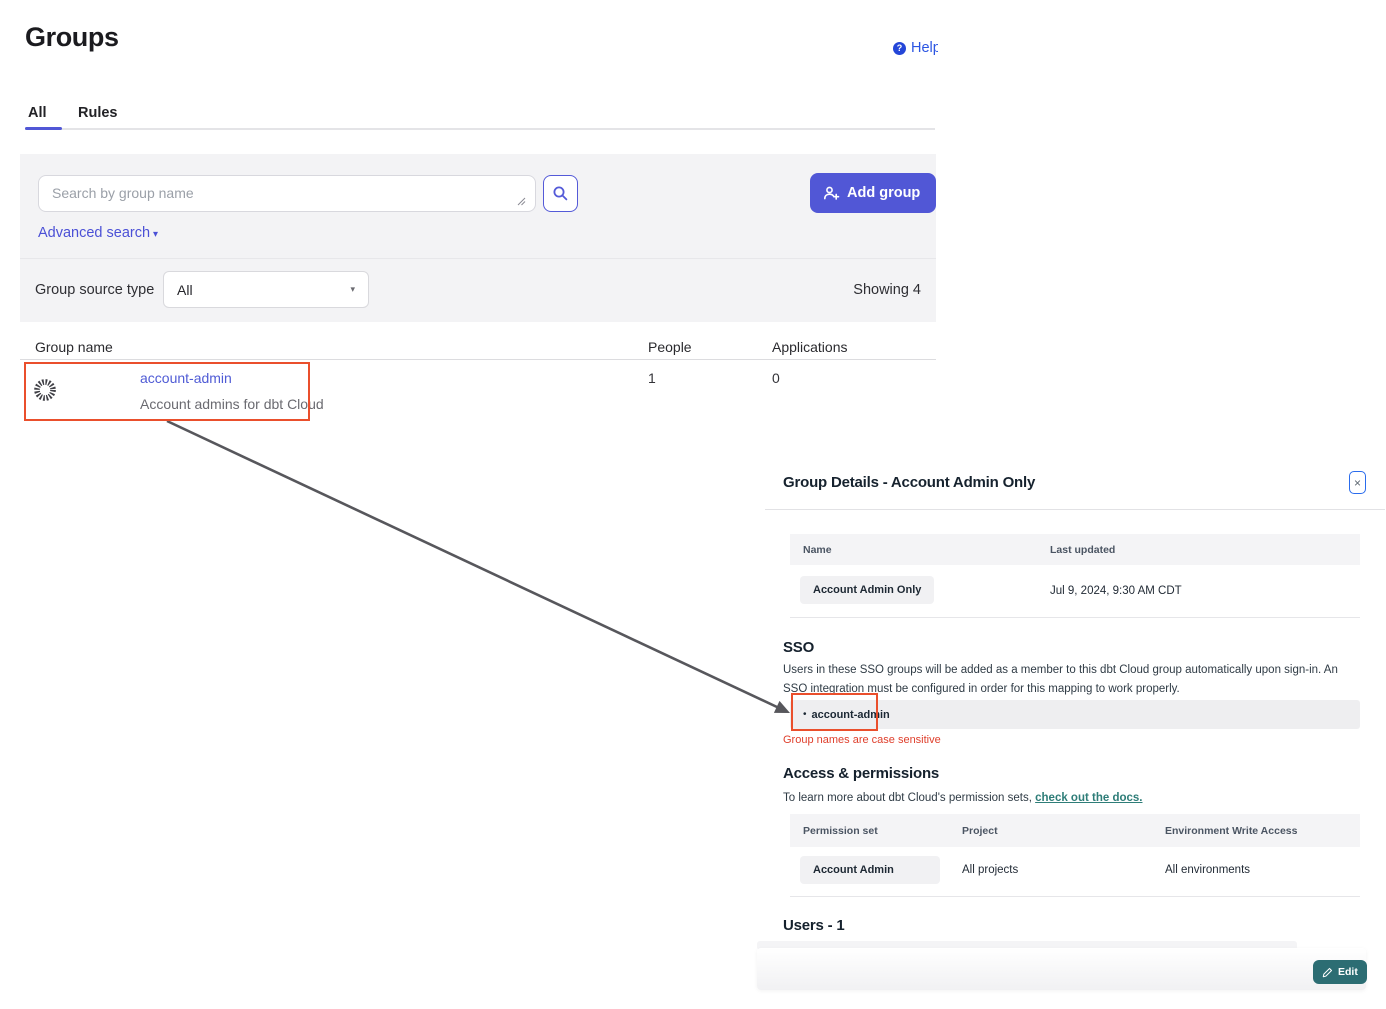  I want to click on group-avatar-icon, so click(45, 392).